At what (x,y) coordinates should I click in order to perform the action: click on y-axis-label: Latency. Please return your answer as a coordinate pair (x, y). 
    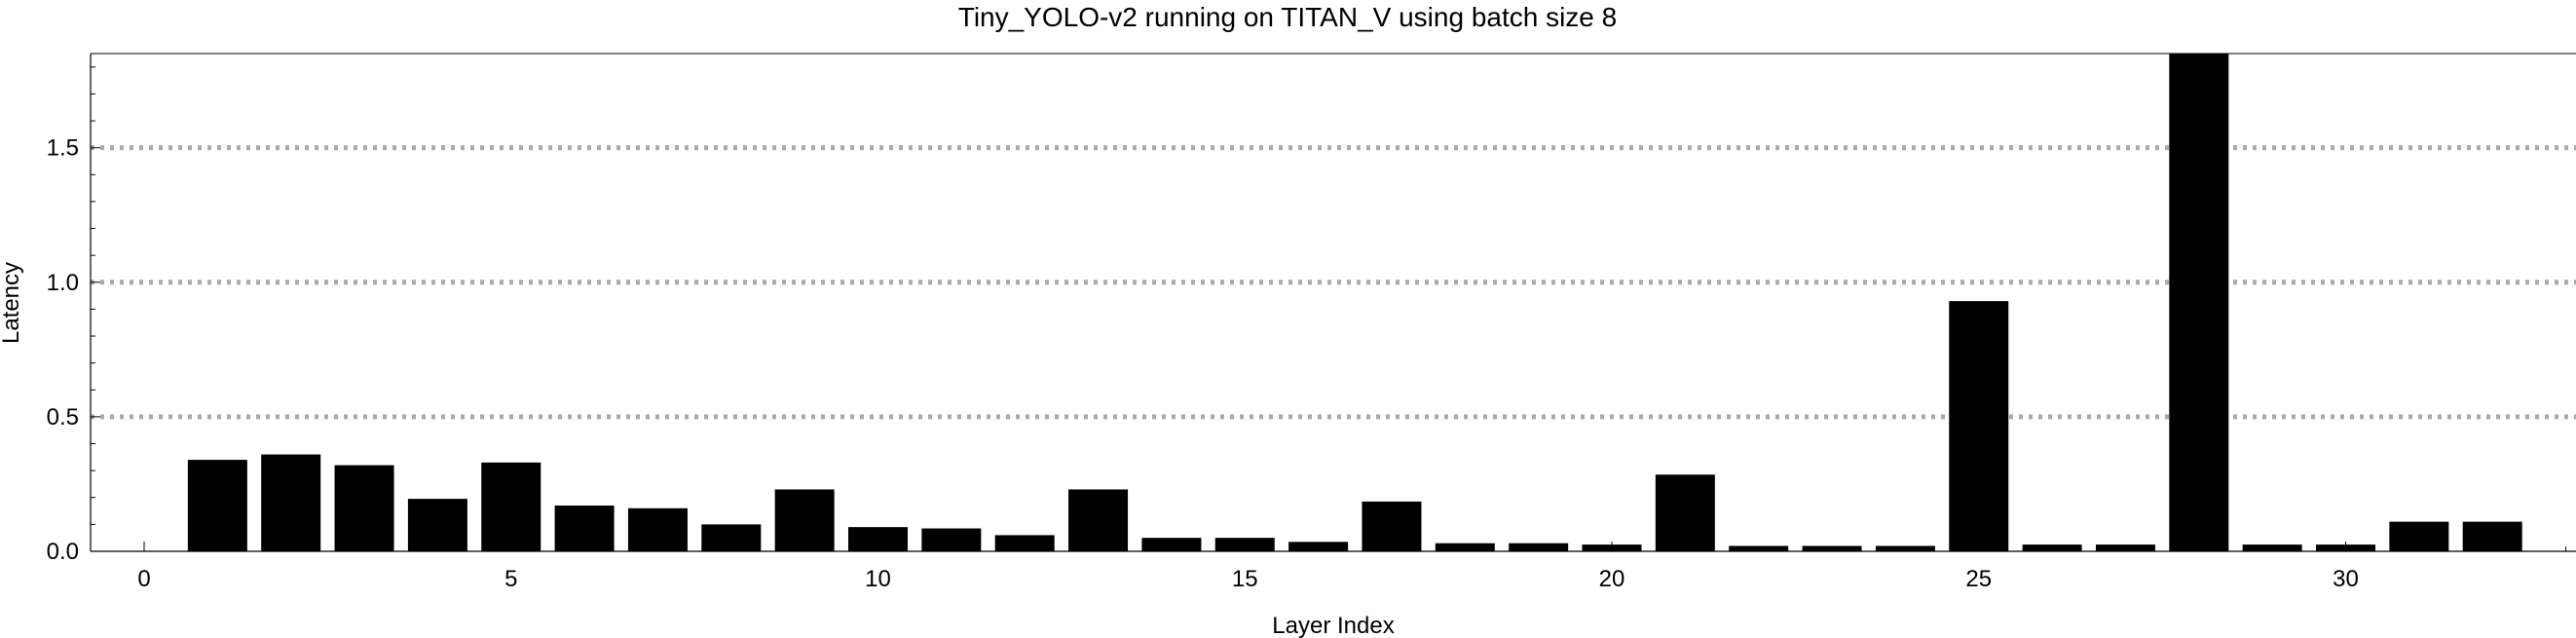
    Looking at the image, I should click on (12, 303).